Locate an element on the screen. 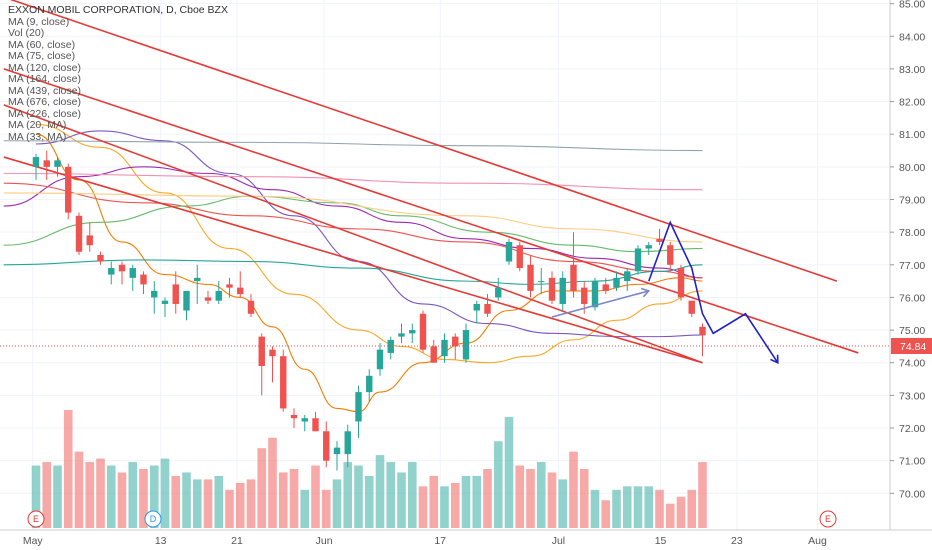 This screenshot has width=932, height=550. last-price-value: 74.84 is located at coordinates (913, 347).